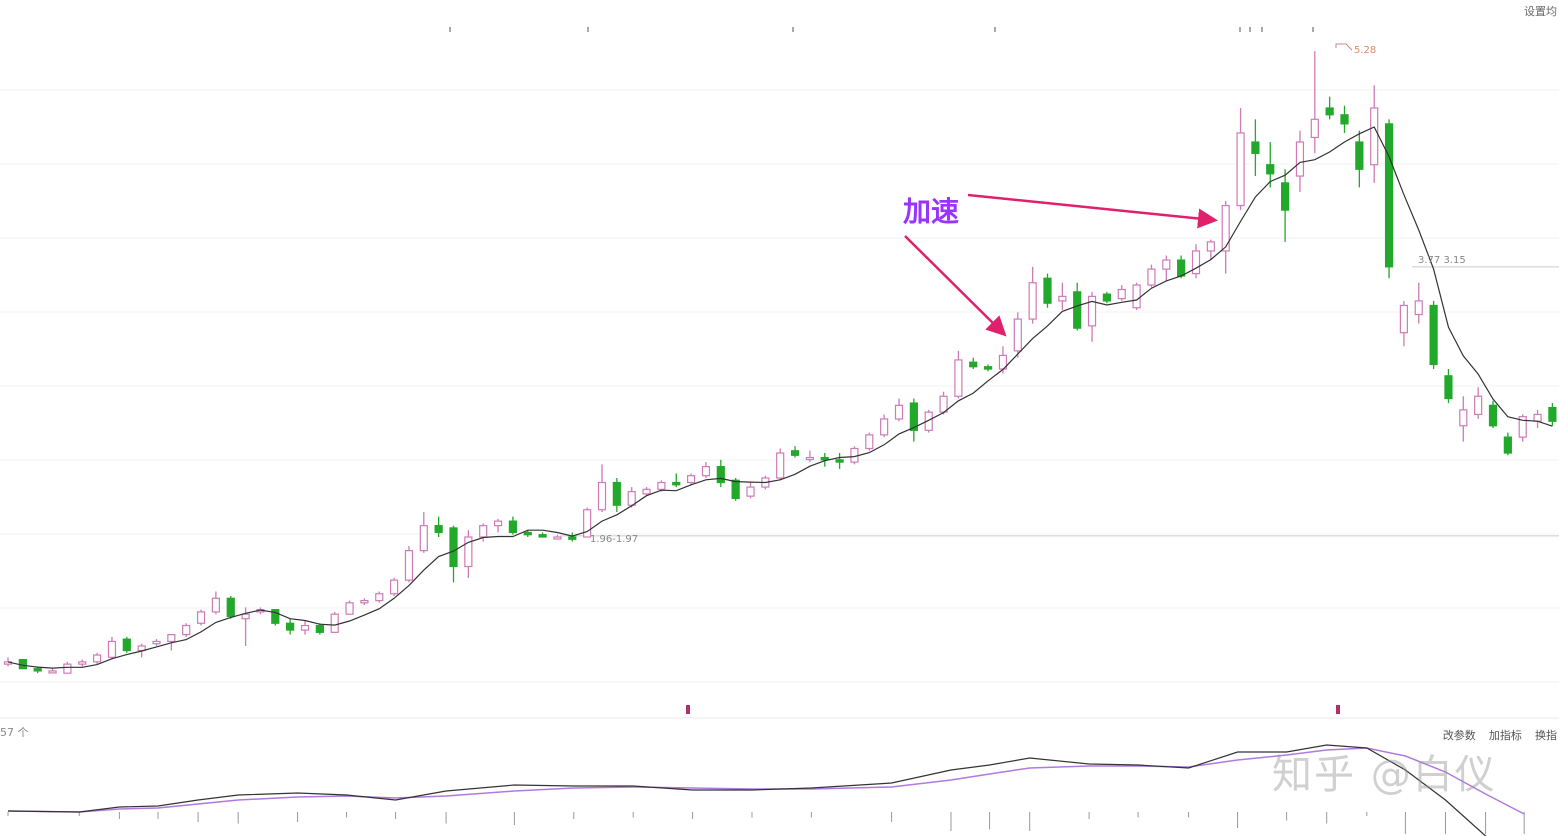 This screenshot has width=1559, height=836. I want to click on peak-price-pointer, so click(1344, 47).